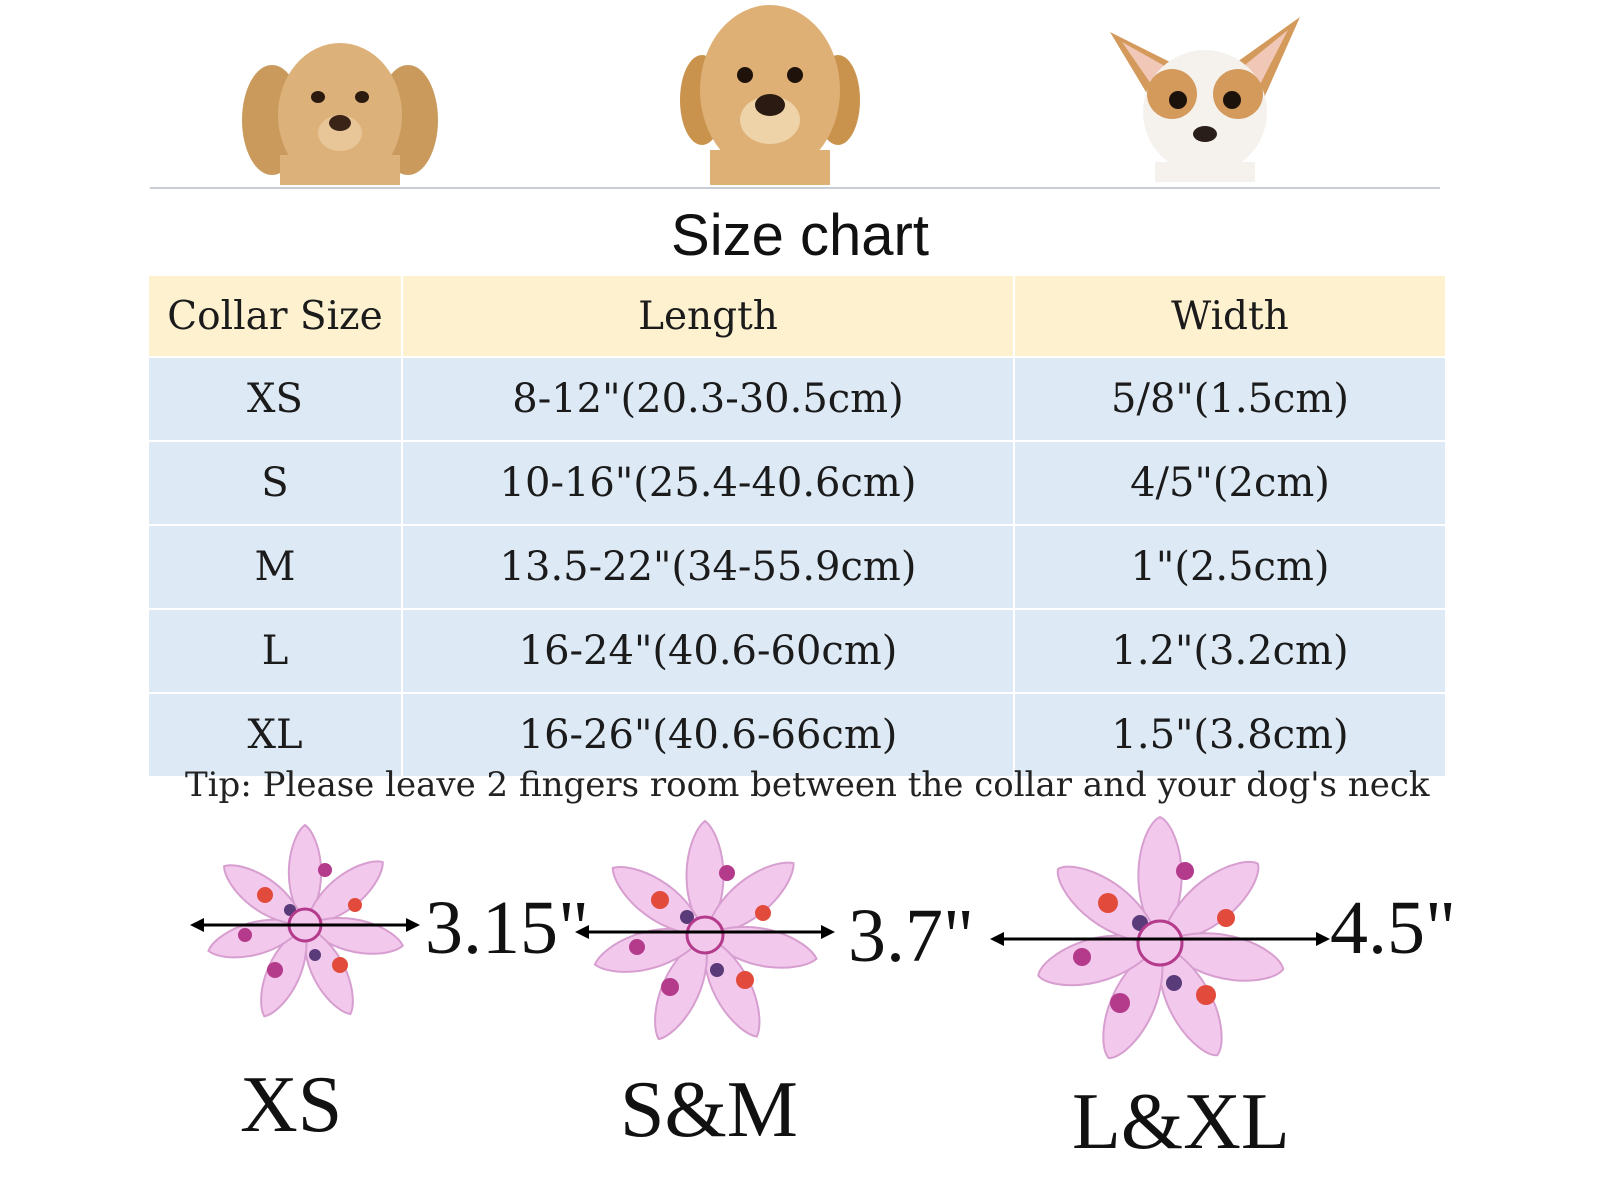 The height and width of the screenshot is (1200, 1600). What do you see at coordinates (1230, 651) in the screenshot?
I see `width-cell: 1.2"(3.2cm)` at bounding box center [1230, 651].